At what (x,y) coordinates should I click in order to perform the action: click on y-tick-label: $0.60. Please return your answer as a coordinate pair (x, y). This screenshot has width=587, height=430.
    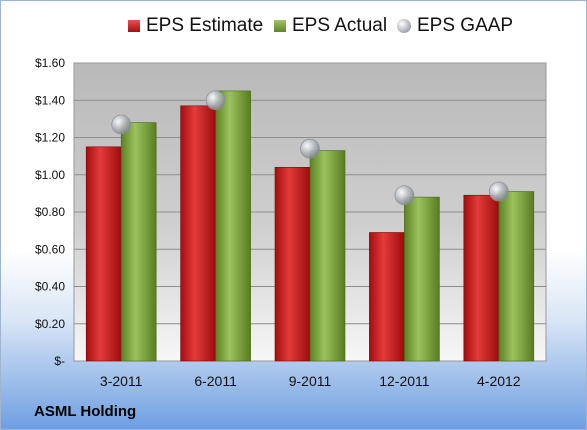
    Looking at the image, I should click on (50, 249).